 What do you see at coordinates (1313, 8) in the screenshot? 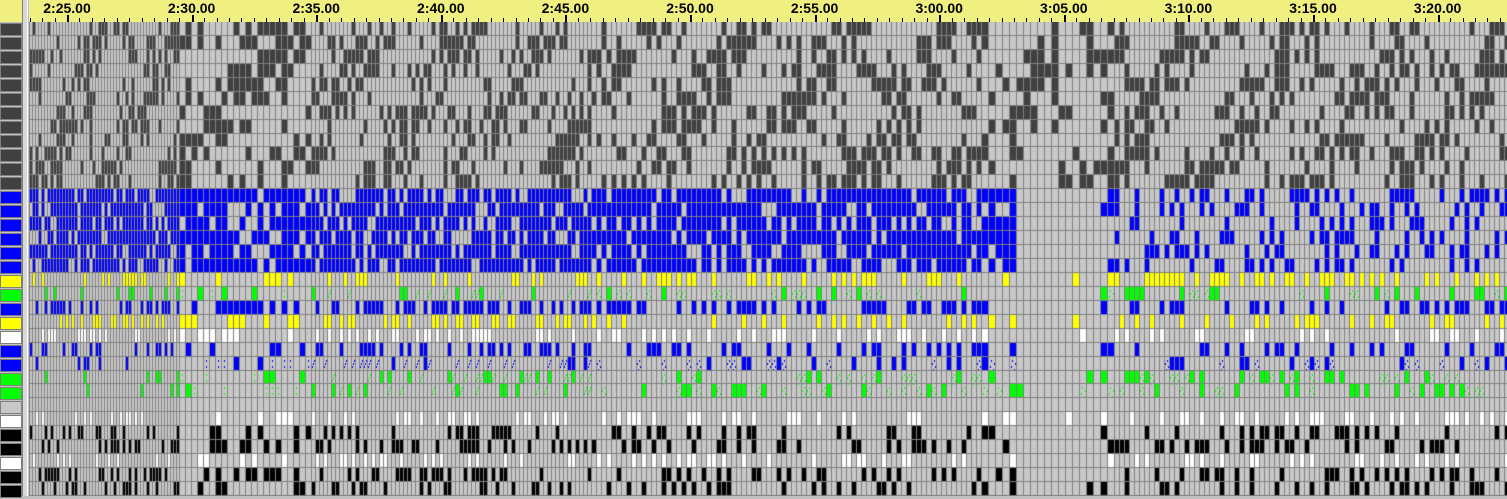
I see `time-label: 3:15.00` at bounding box center [1313, 8].